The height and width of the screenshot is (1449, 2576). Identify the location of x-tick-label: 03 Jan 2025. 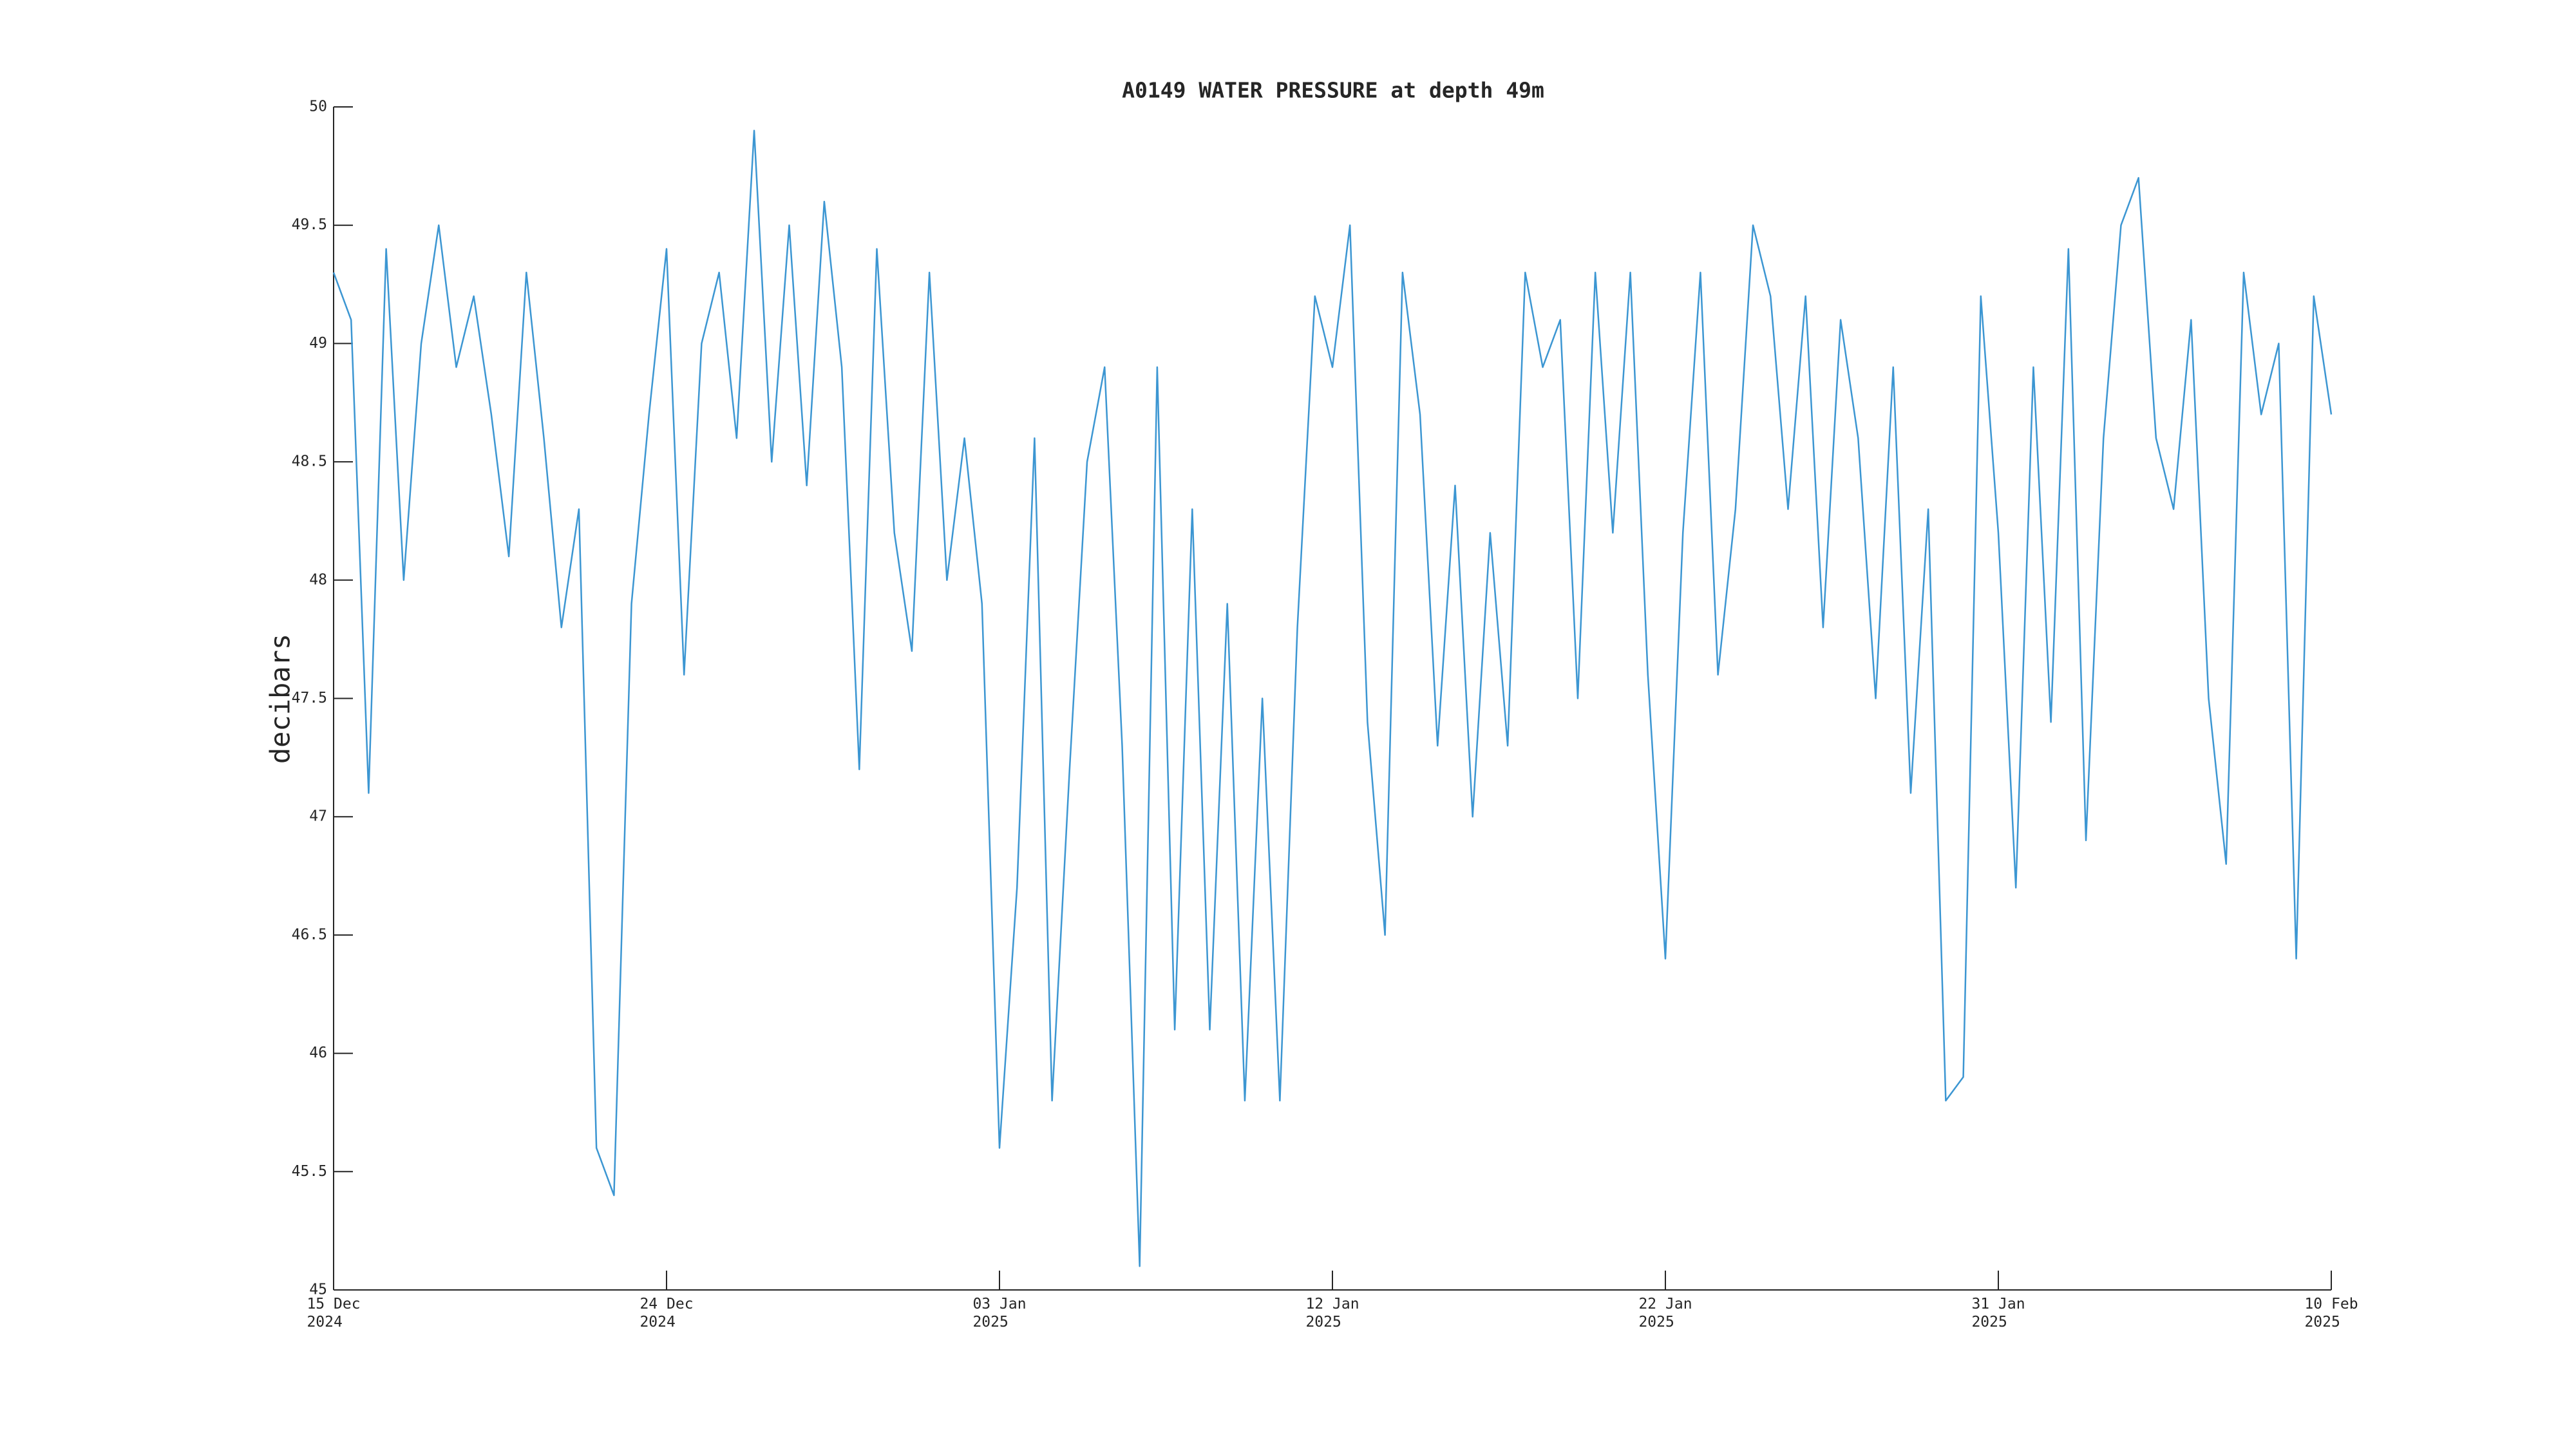
(1000, 1314).